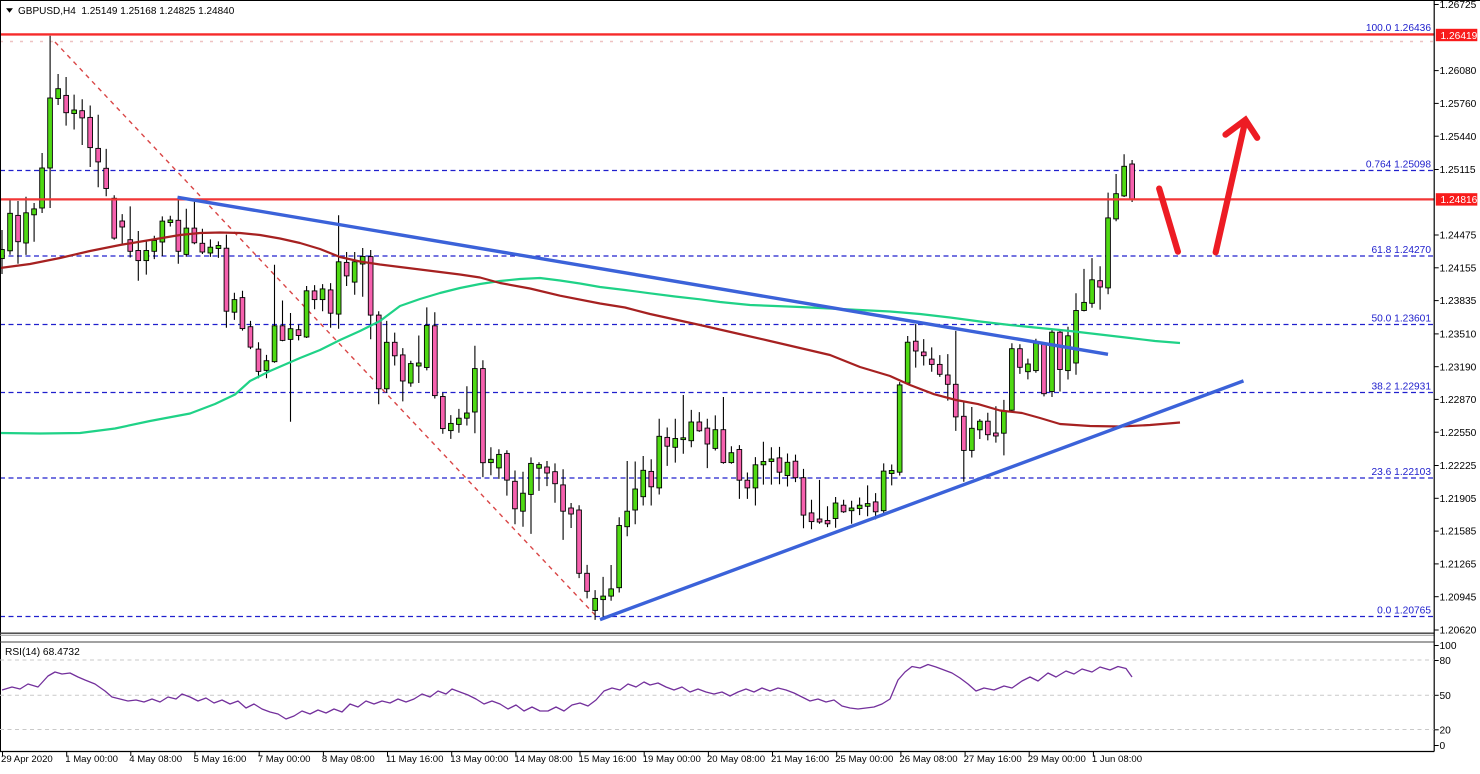  What do you see at coordinates (414, 759) in the screenshot?
I see `svg-text: 11 May 16:00` at bounding box center [414, 759].